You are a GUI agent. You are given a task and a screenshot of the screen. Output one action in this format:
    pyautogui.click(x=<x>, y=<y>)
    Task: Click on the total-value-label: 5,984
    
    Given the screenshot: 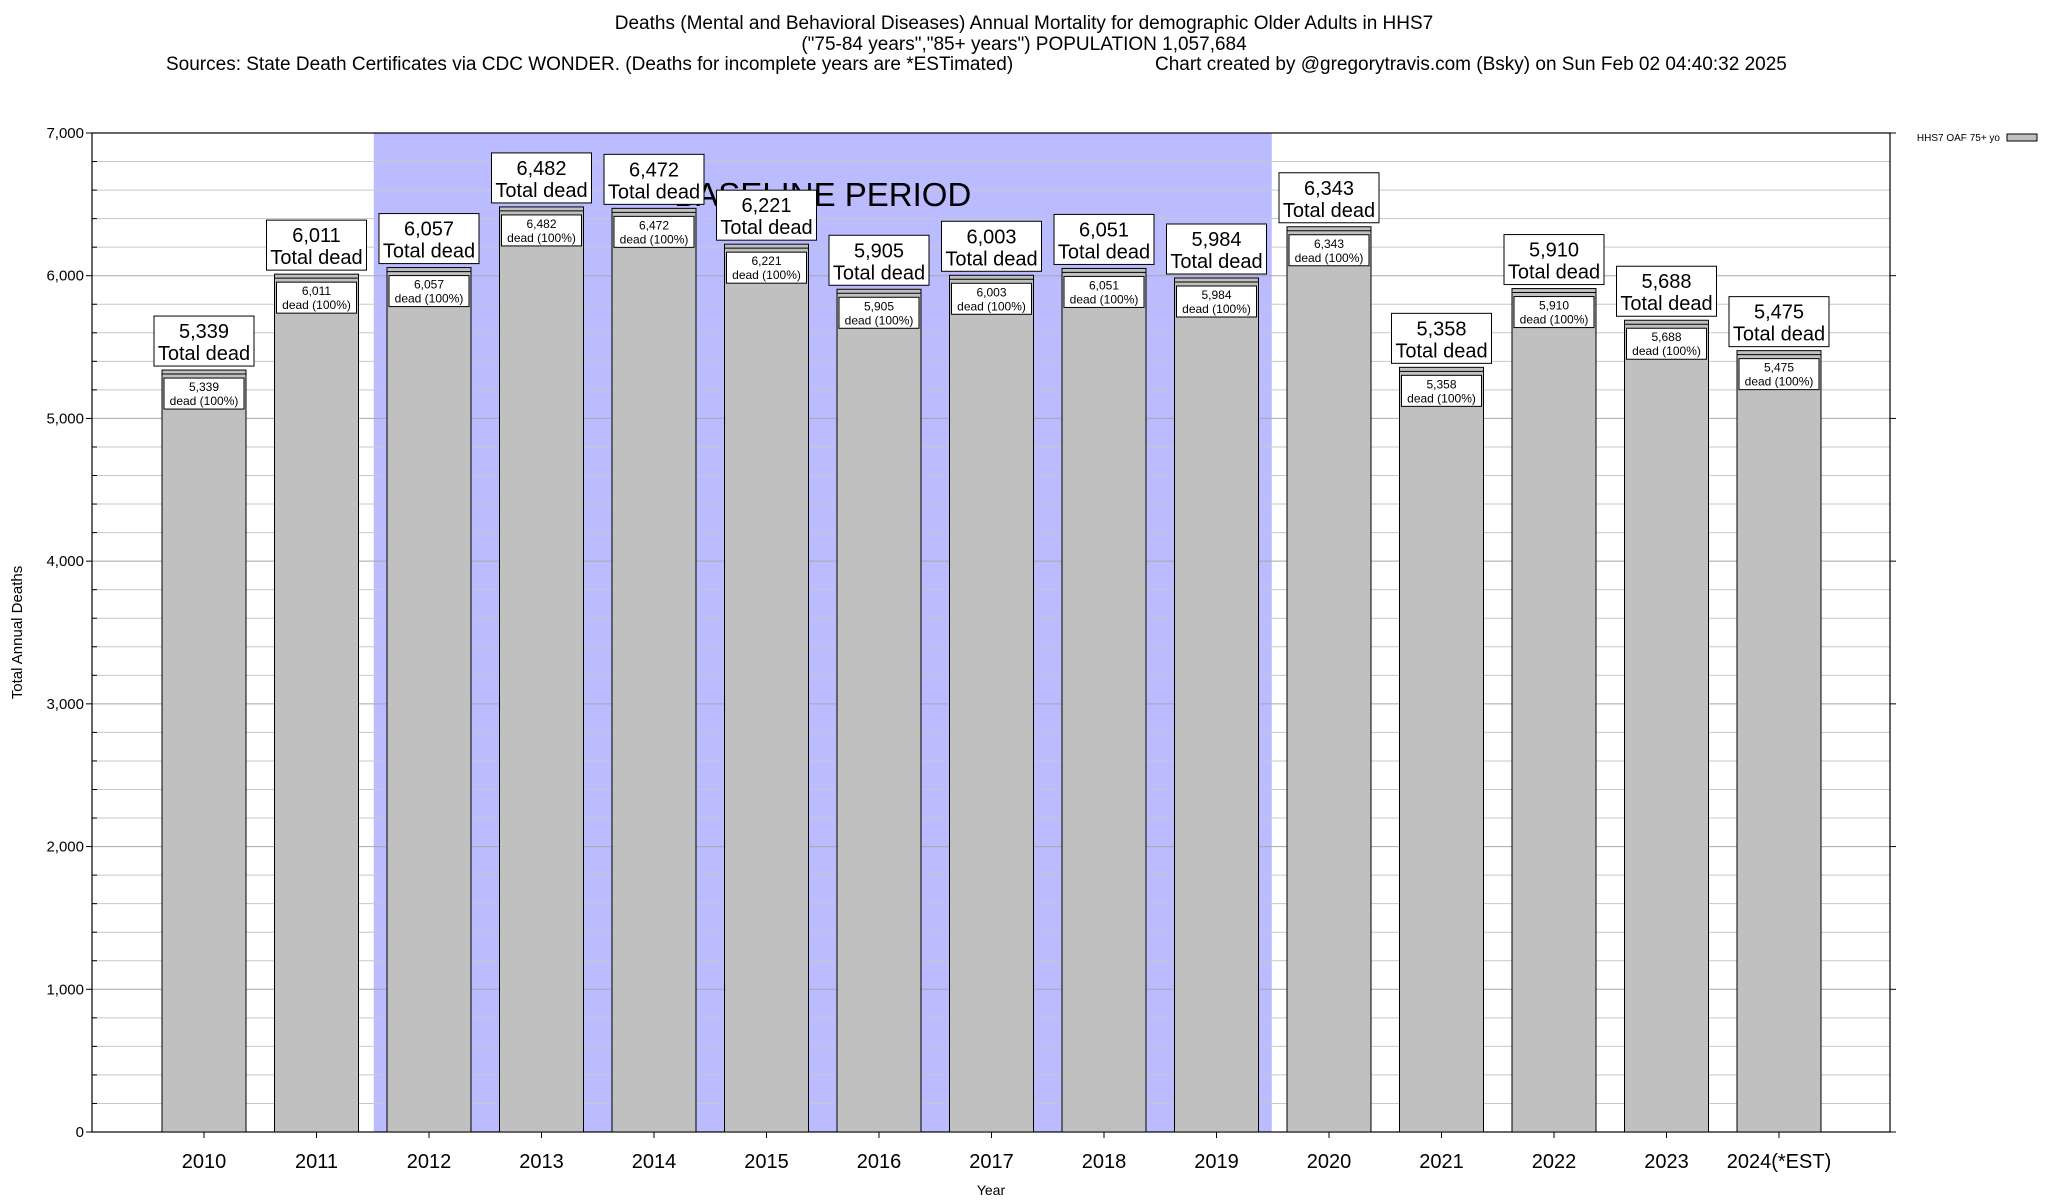 What is the action you would take?
    pyautogui.click(x=1216, y=240)
    